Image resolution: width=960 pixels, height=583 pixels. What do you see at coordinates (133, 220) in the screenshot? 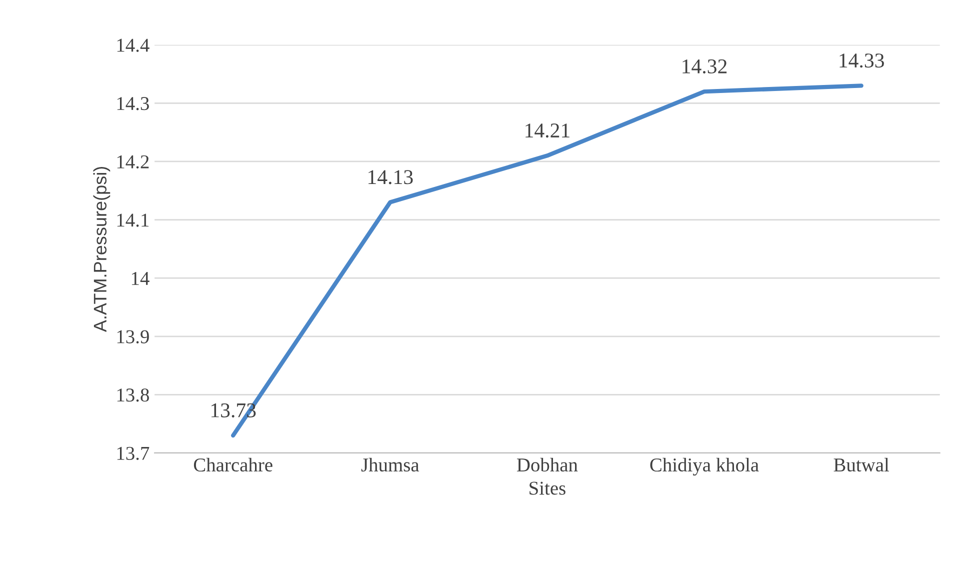
I see `y-tick-label: 14.1` at bounding box center [133, 220].